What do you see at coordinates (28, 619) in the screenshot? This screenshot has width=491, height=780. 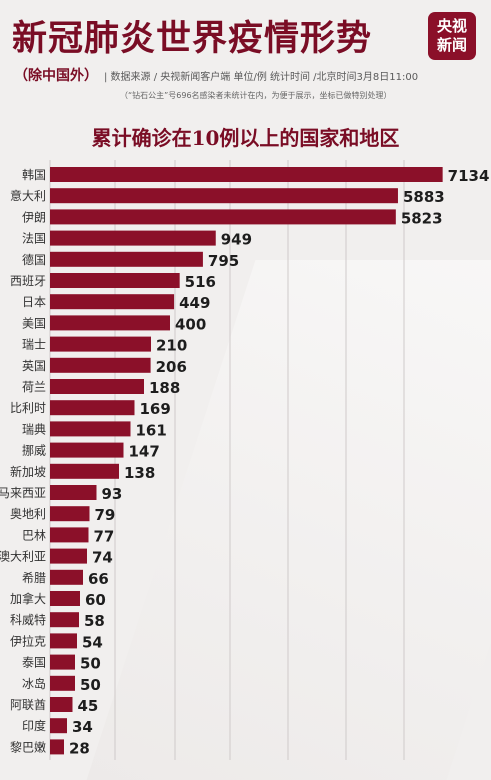 I see `category-label: 科威特` at bounding box center [28, 619].